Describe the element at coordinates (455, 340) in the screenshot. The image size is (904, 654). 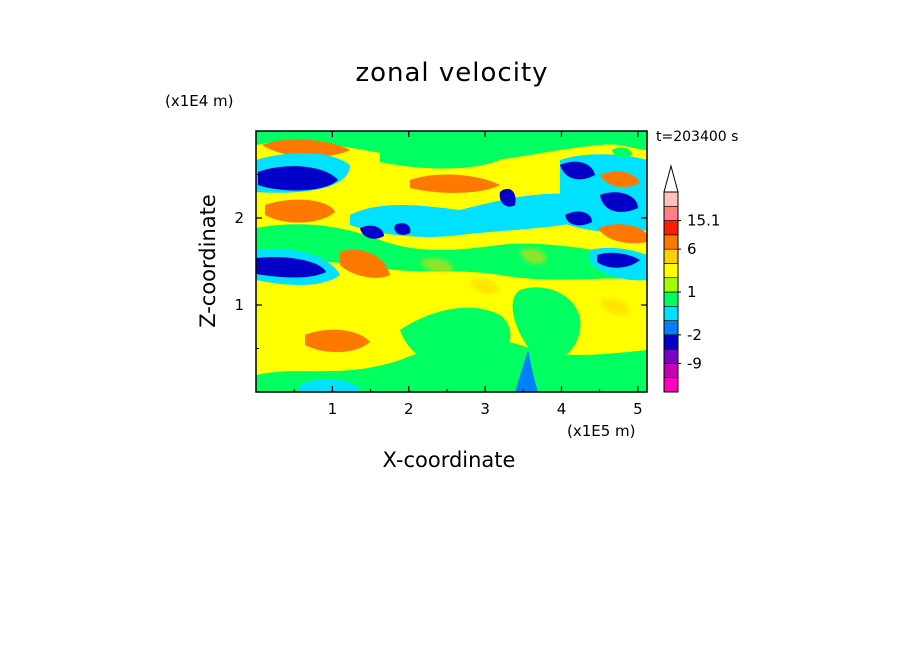
I see `patch-green-center` at that location.